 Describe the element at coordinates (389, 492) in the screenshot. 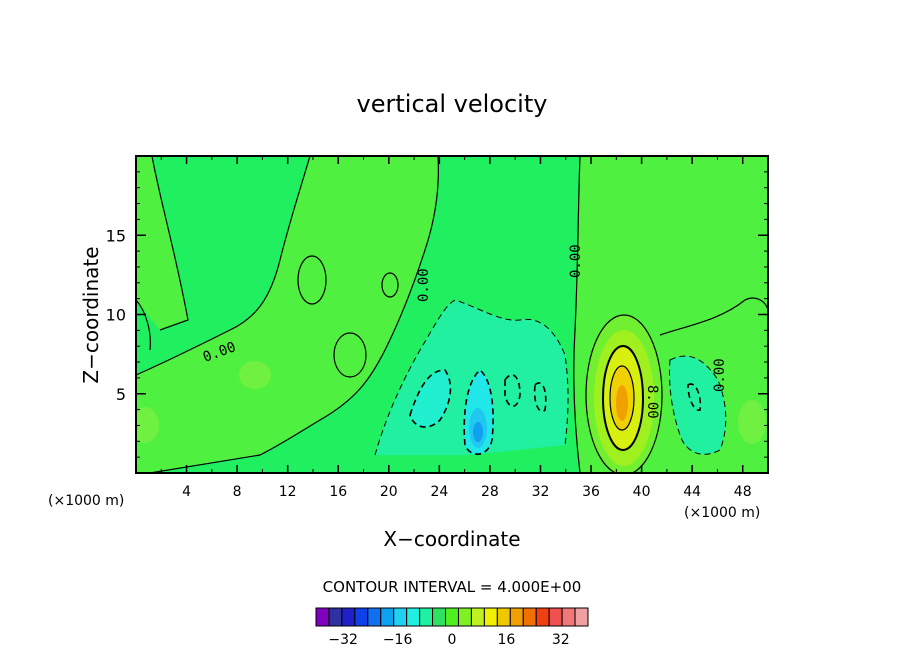

I see `x-tick-label: 20` at that location.